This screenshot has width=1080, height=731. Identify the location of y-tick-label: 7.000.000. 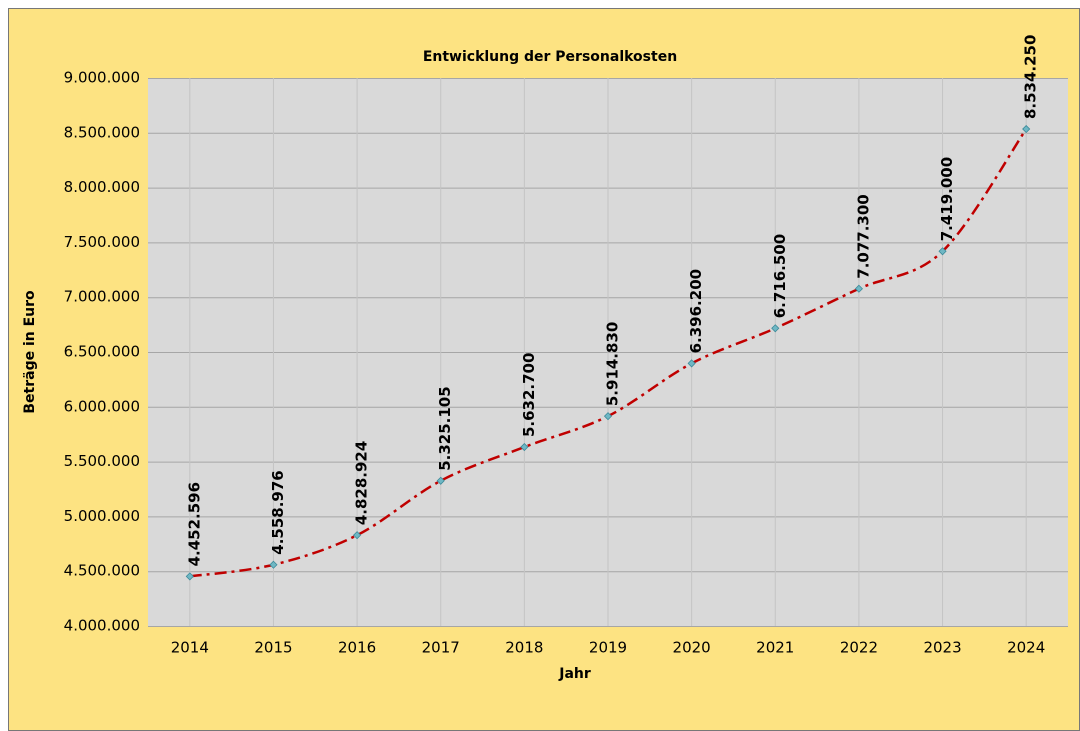
(102, 297).